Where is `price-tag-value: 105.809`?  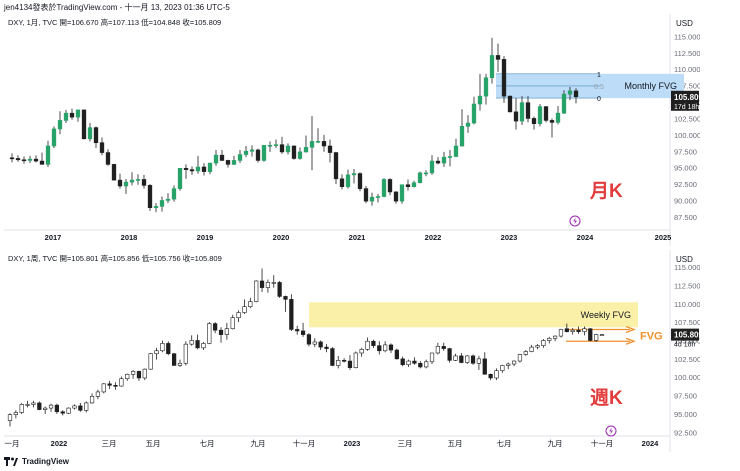
price-tag-value: 105.809 is located at coordinates (687, 97).